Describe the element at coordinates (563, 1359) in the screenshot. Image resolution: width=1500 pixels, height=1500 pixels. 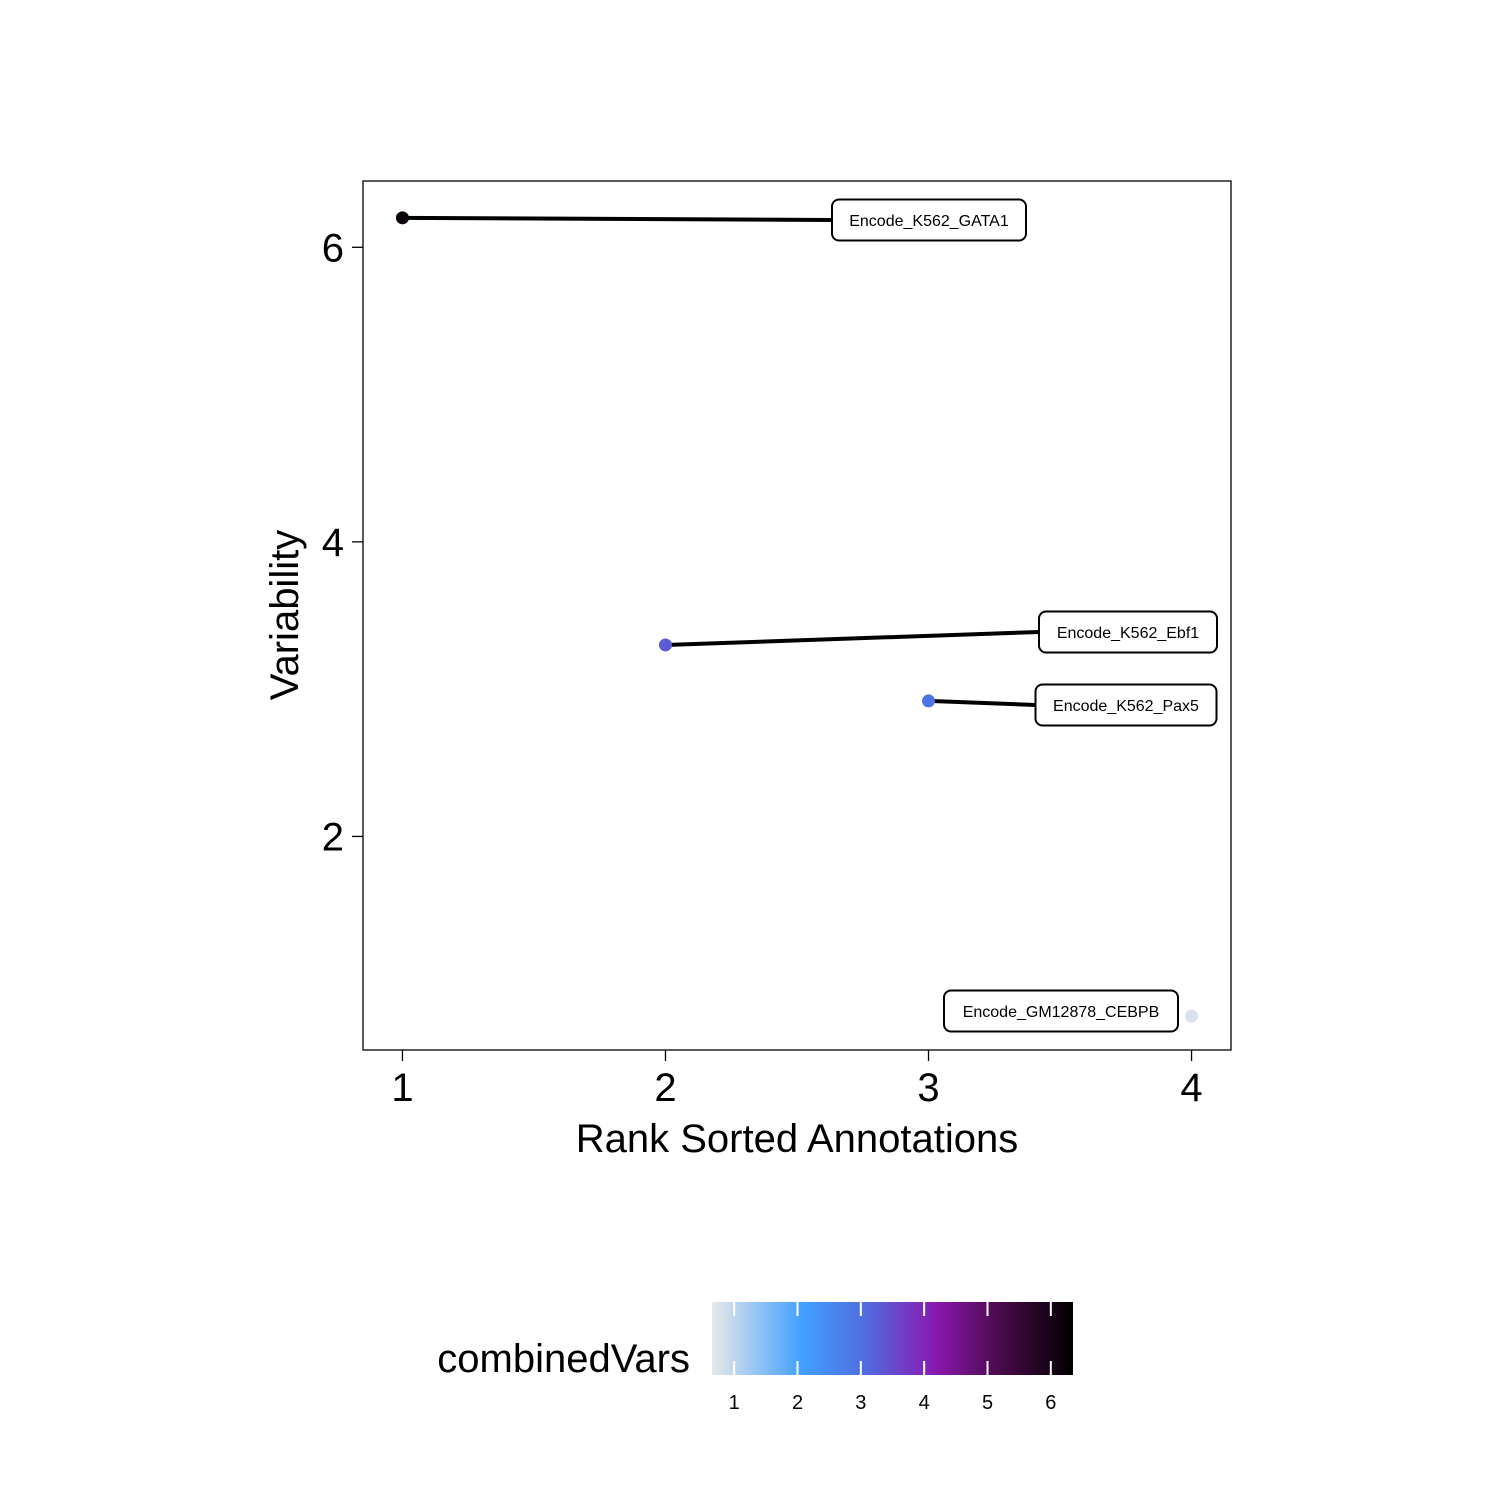
I see `legend-title: combinedVars` at that location.